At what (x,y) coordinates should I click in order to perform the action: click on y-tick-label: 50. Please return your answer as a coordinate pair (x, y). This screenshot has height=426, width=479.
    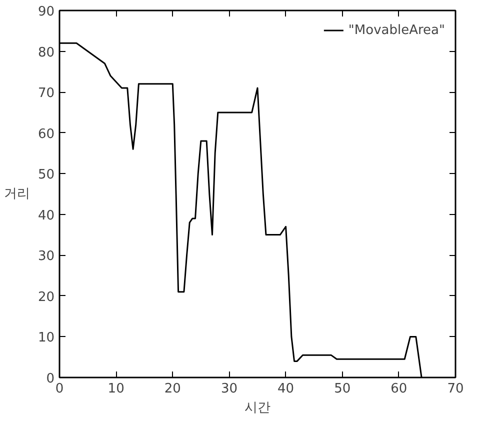
    Looking at the image, I should click on (46, 175).